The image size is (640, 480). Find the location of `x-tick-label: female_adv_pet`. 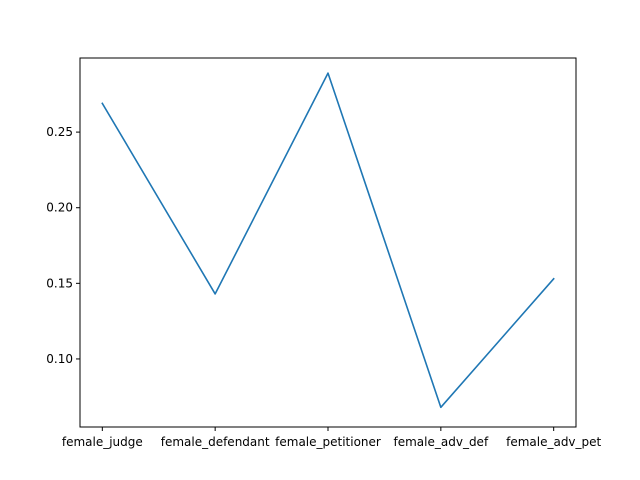

x-tick-label: female_adv_pet is located at coordinates (553, 442).